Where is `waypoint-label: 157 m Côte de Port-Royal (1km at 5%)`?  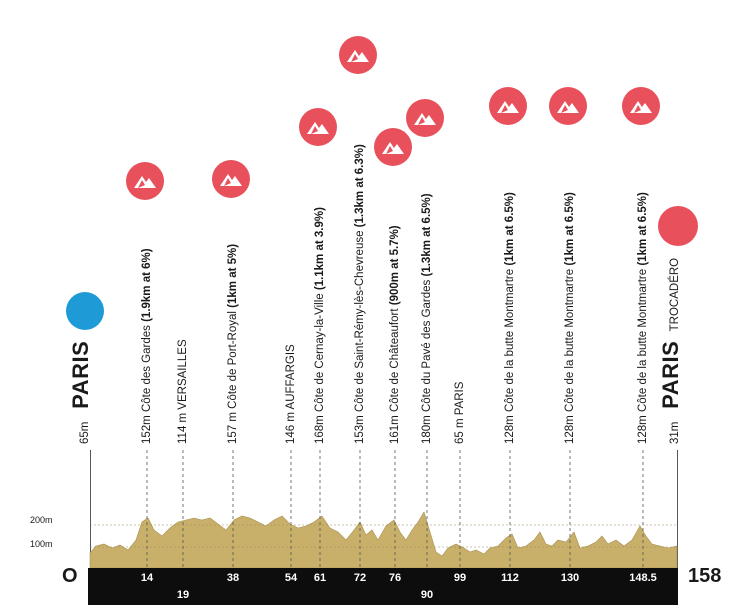 waypoint-label: 157 m Côte de Port-Royal (1km at 5%) is located at coordinates (233, 344).